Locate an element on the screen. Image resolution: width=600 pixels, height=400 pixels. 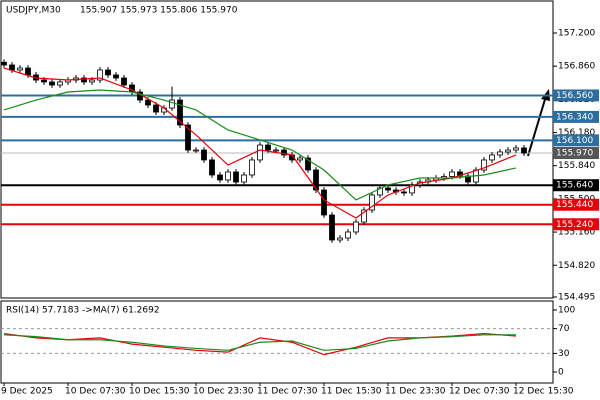
y-tick-label: 0 is located at coordinates (561, 373).